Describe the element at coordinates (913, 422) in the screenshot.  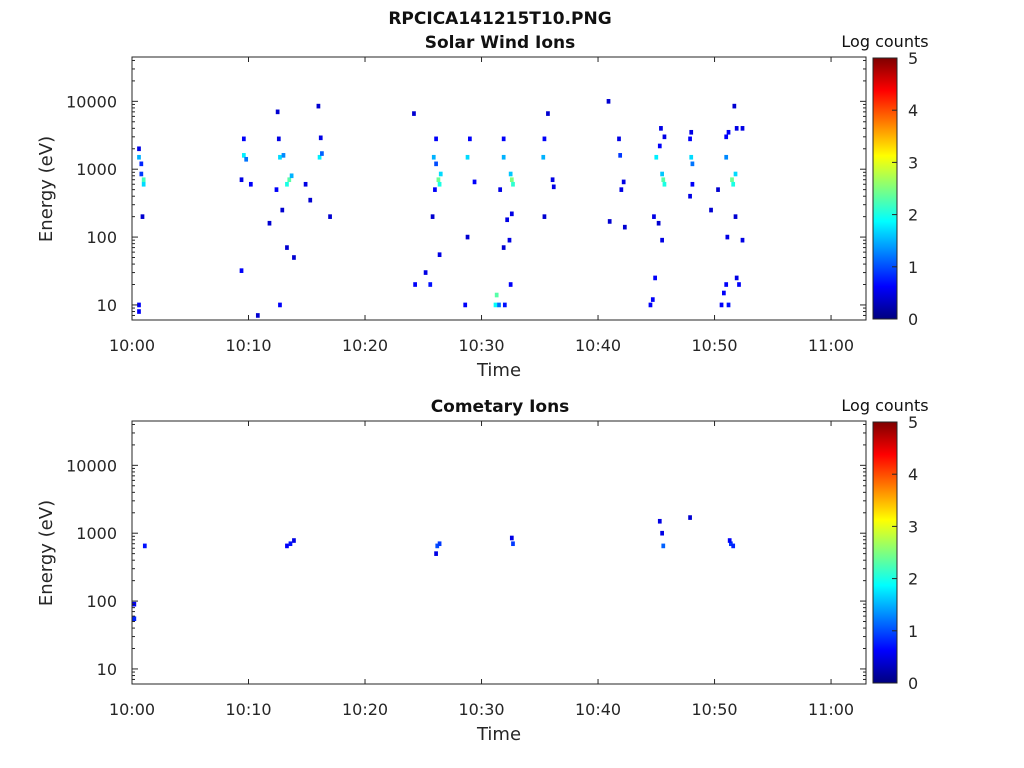
I see `cometary-colorbar-tick-label: 5` at that location.